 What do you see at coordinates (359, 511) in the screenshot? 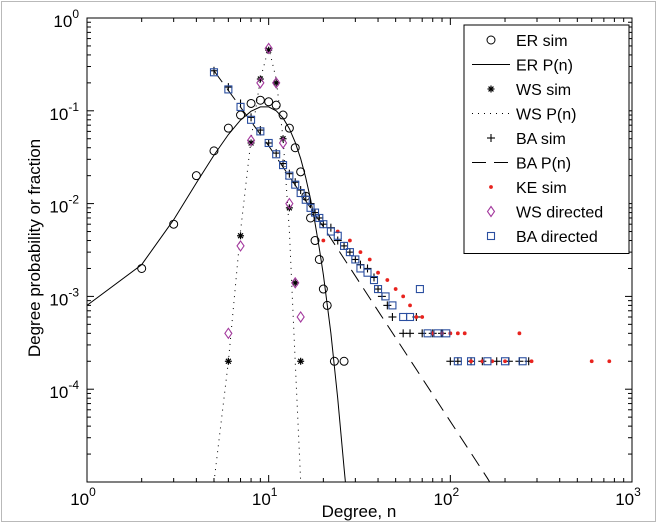
I see `x-axis-label: Degree, n` at bounding box center [359, 511].